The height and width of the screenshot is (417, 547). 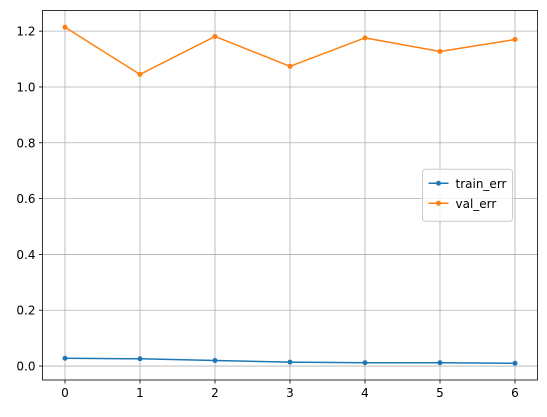 What do you see at coordinates (65, 393) in the screenshot?
I see `x-tick-label: 0` at bounding box center [65, 393].